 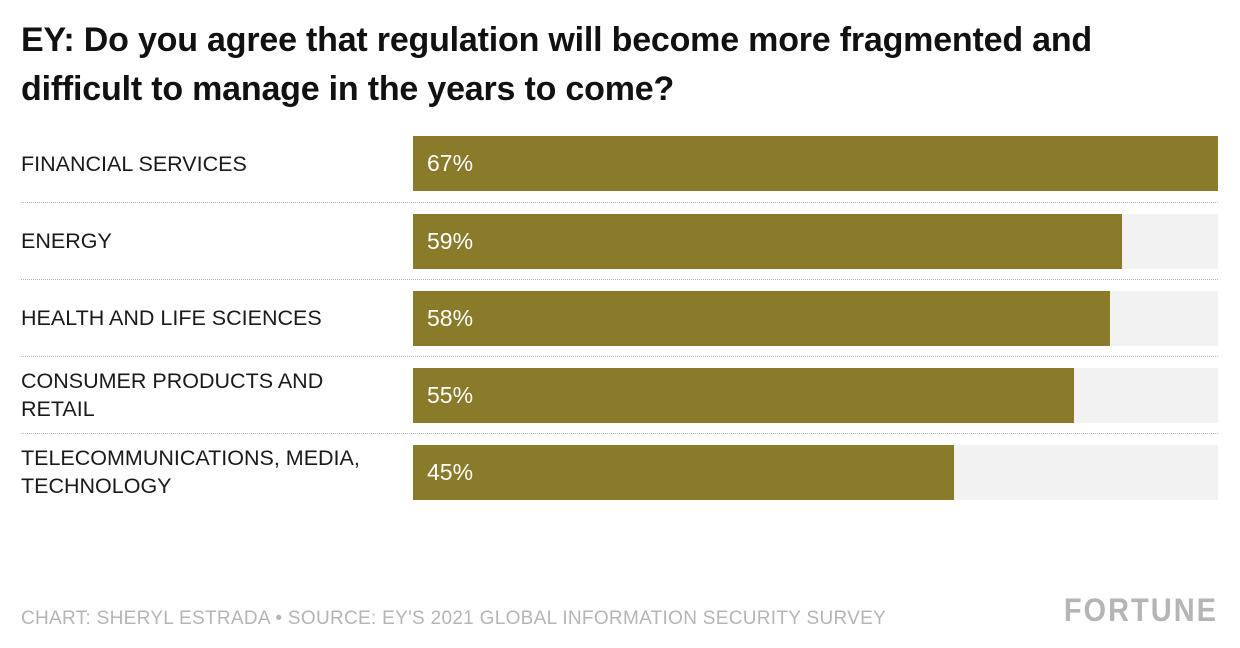 I want to click on chart-row-consumer-products-and-retail: CONSUMER PRODUCTS AND RETAIL 55%, so click(x=619, y=394).